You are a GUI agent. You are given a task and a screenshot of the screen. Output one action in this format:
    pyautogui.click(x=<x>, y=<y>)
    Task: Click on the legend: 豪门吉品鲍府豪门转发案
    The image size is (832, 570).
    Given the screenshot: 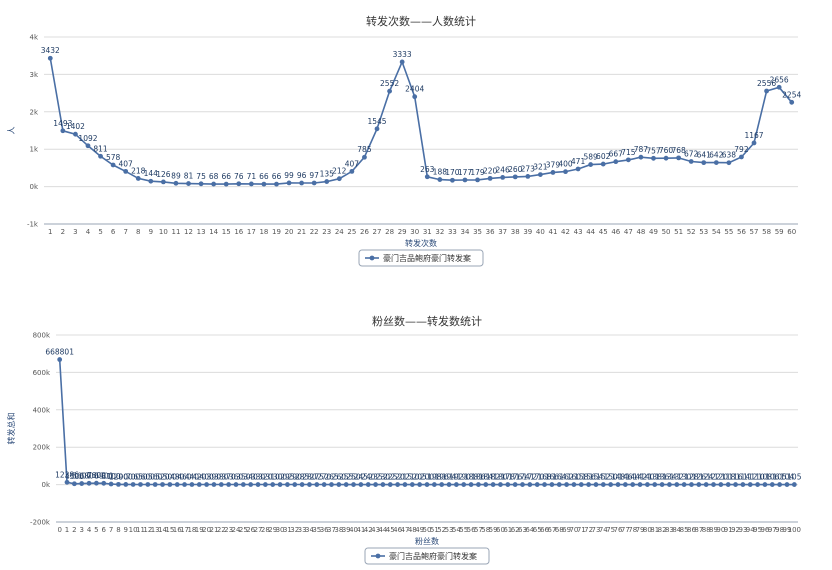 What is the action you would take?
    pyautogui.click(x=427, y=556)
    